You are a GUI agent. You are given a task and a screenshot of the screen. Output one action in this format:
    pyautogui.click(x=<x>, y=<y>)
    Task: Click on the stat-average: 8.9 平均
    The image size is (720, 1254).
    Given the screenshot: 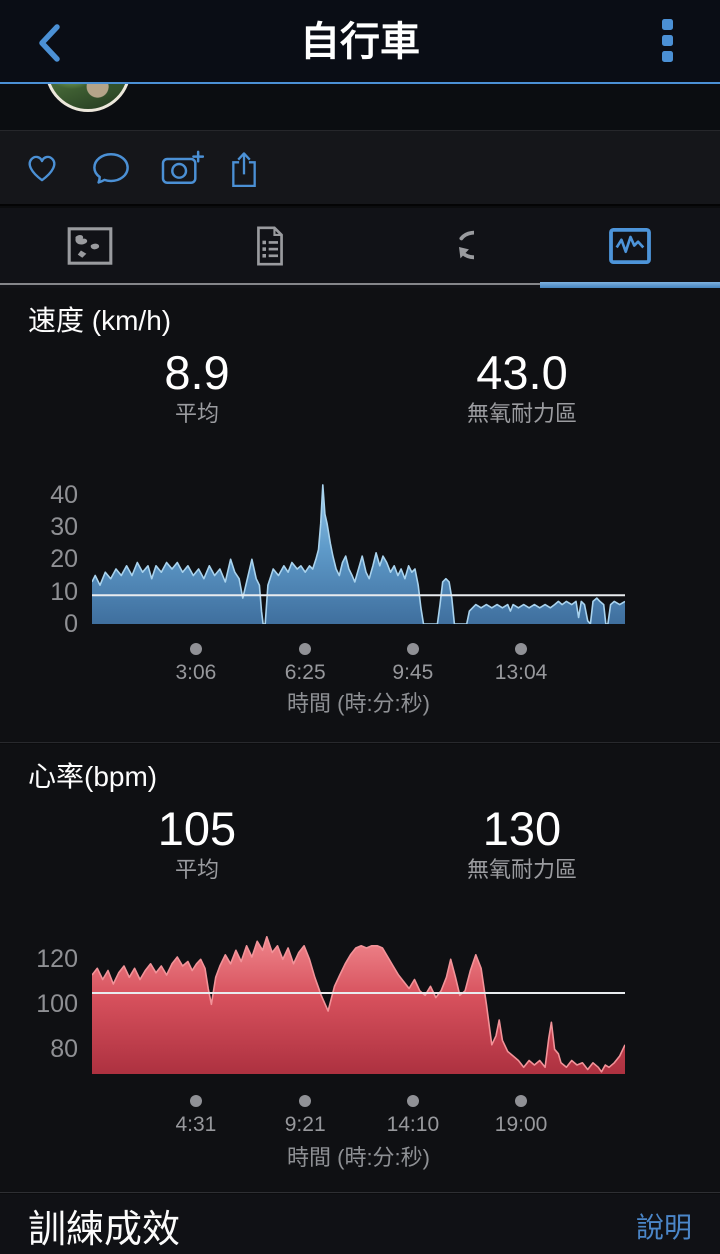 What is the action you would take?
    pyautogui.click(x=197, y=387)
    